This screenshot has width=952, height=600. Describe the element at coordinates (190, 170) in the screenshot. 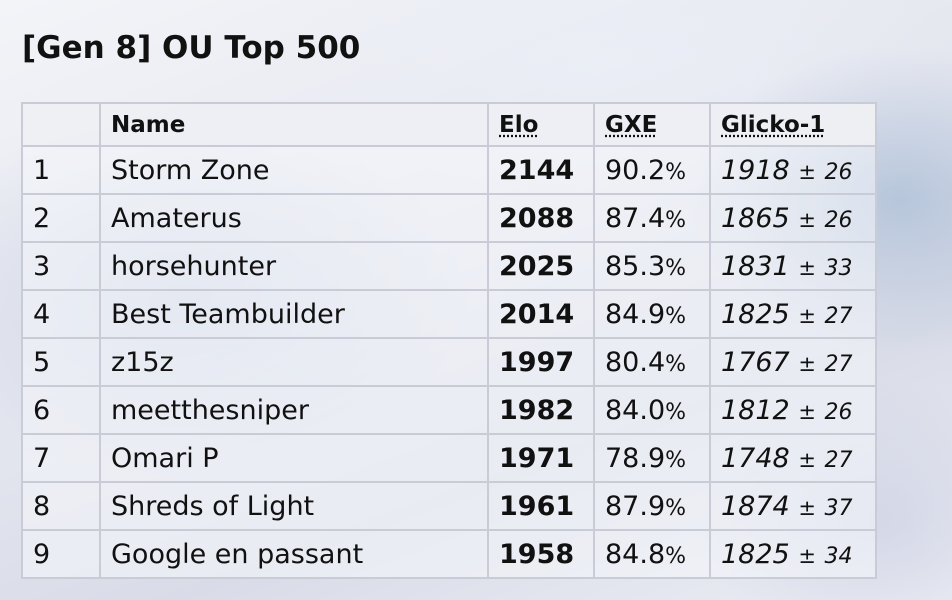

I see `player-name: Storm Zone` at that location.